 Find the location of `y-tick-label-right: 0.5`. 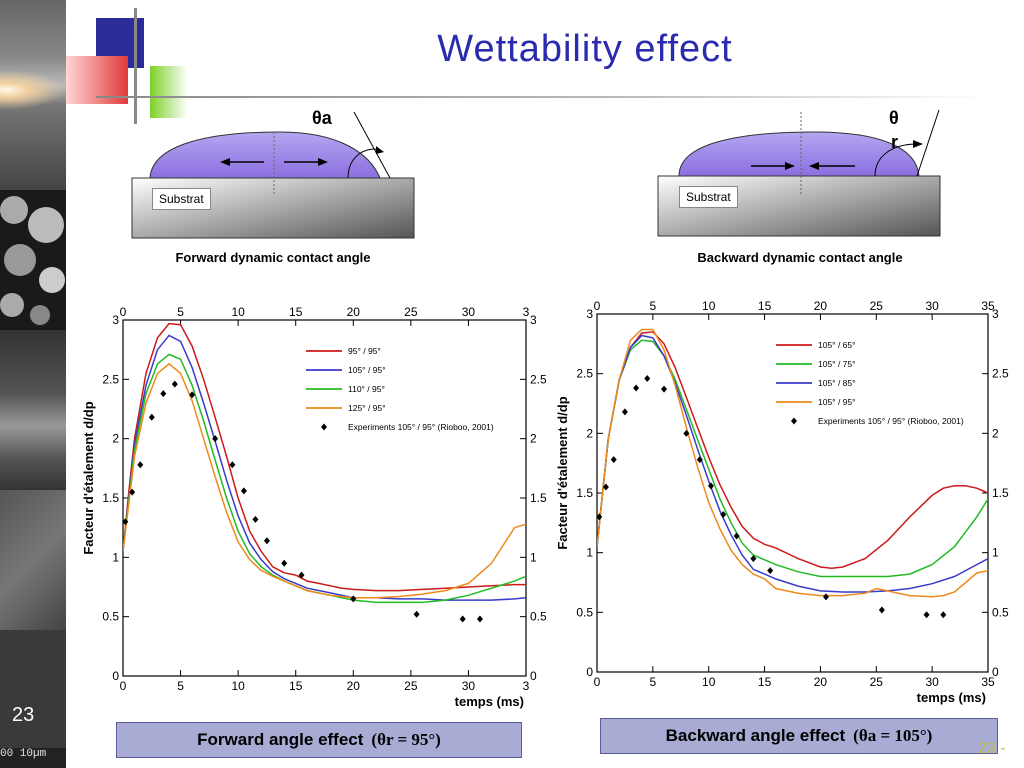

y-tick-label-right: 0.5 is located at coordinates (1000, 612).